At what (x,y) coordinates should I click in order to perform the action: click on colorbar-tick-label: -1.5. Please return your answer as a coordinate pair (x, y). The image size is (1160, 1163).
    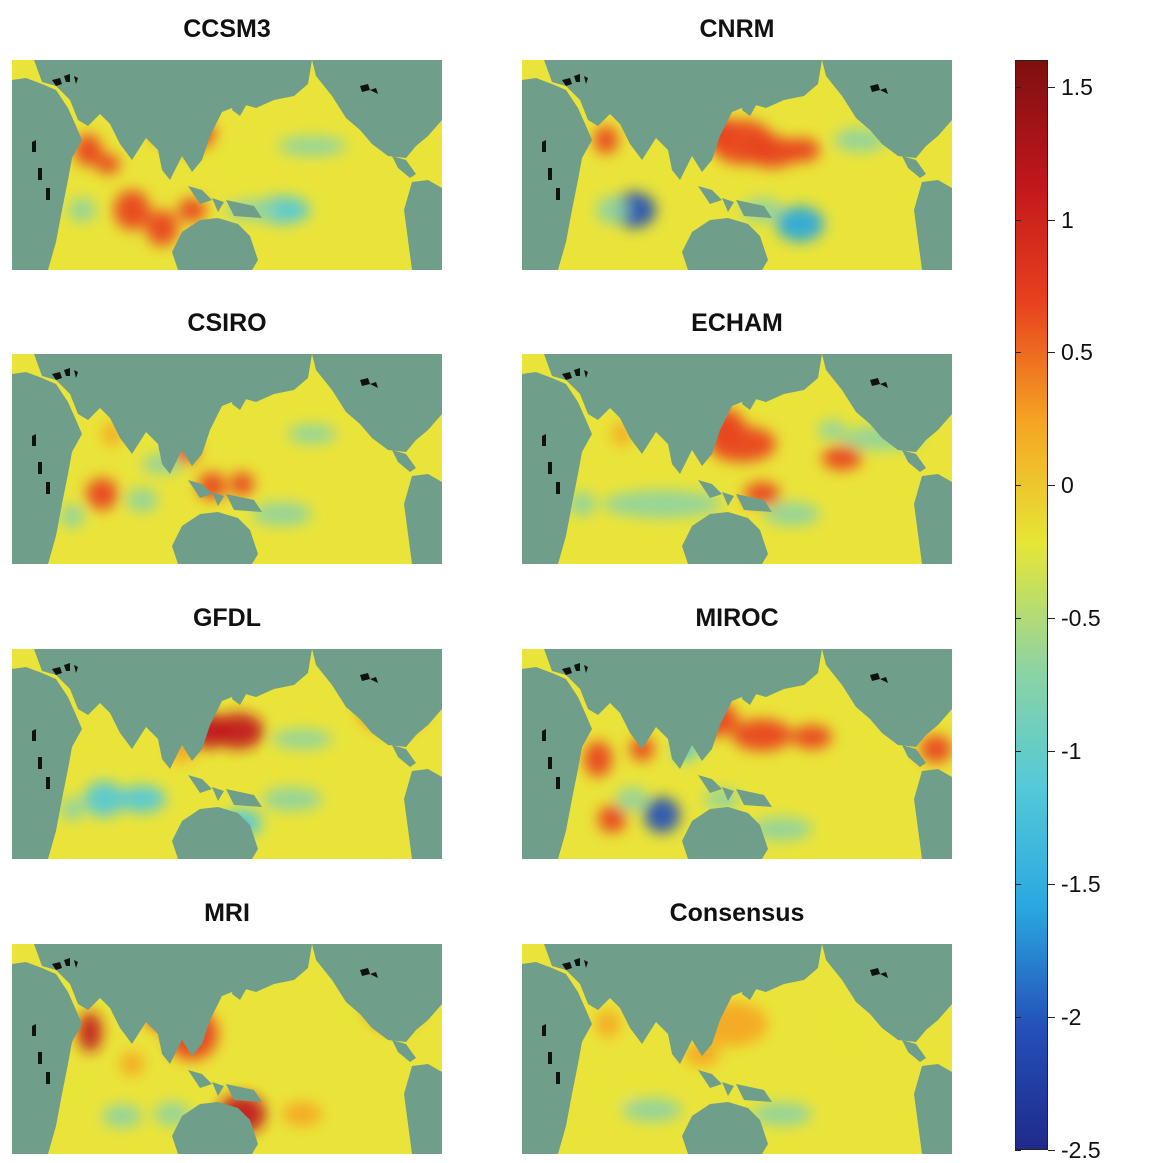
    Looking at the image, I should click on (1081, 884).